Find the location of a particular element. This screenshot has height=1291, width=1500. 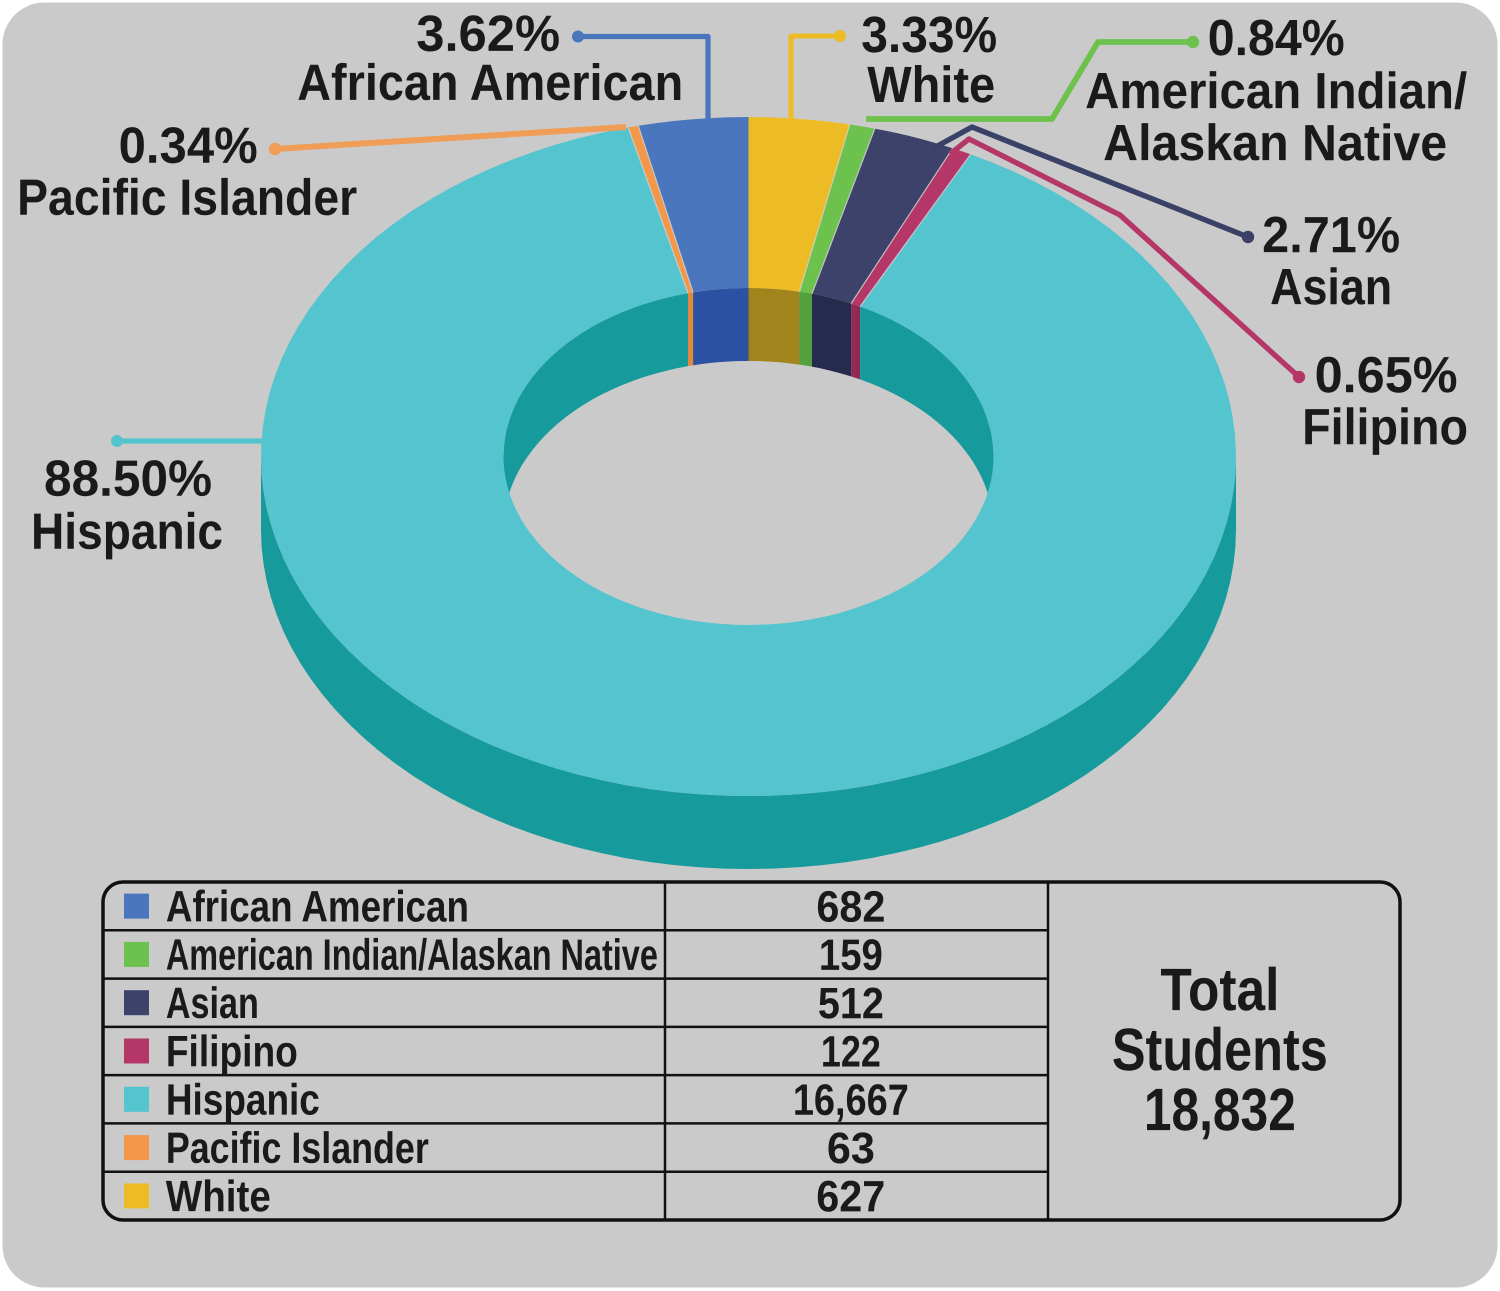

svg-text: 16,667 is located at coordinates (851, 1100).